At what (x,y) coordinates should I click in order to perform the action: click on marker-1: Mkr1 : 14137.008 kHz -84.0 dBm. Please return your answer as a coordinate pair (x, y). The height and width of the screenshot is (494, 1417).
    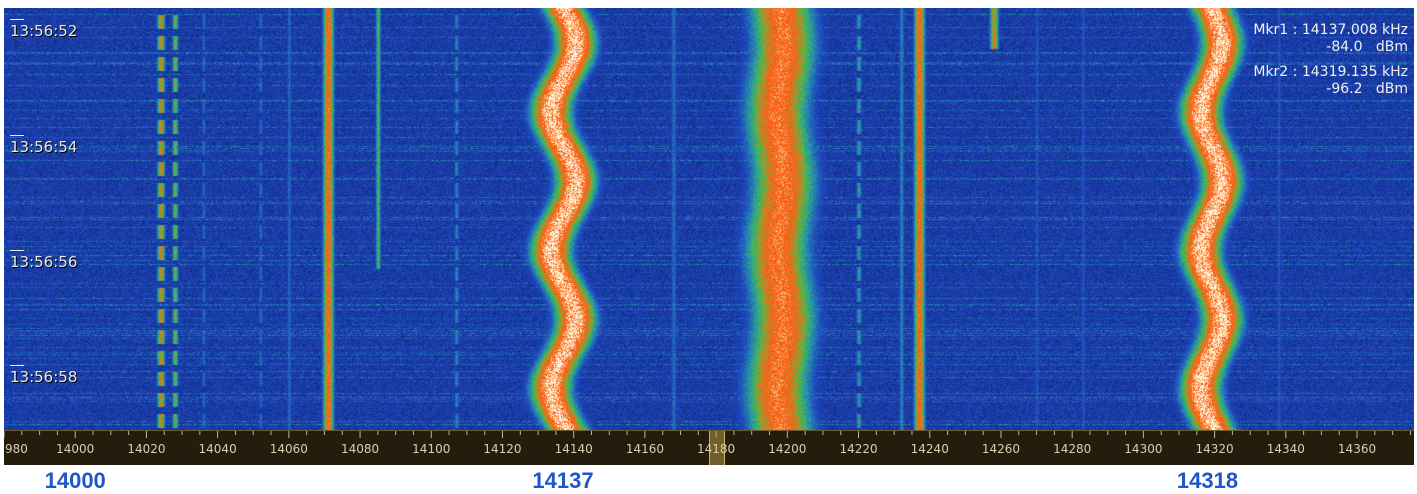
    Looking at the image, I should click on (1330, 38).